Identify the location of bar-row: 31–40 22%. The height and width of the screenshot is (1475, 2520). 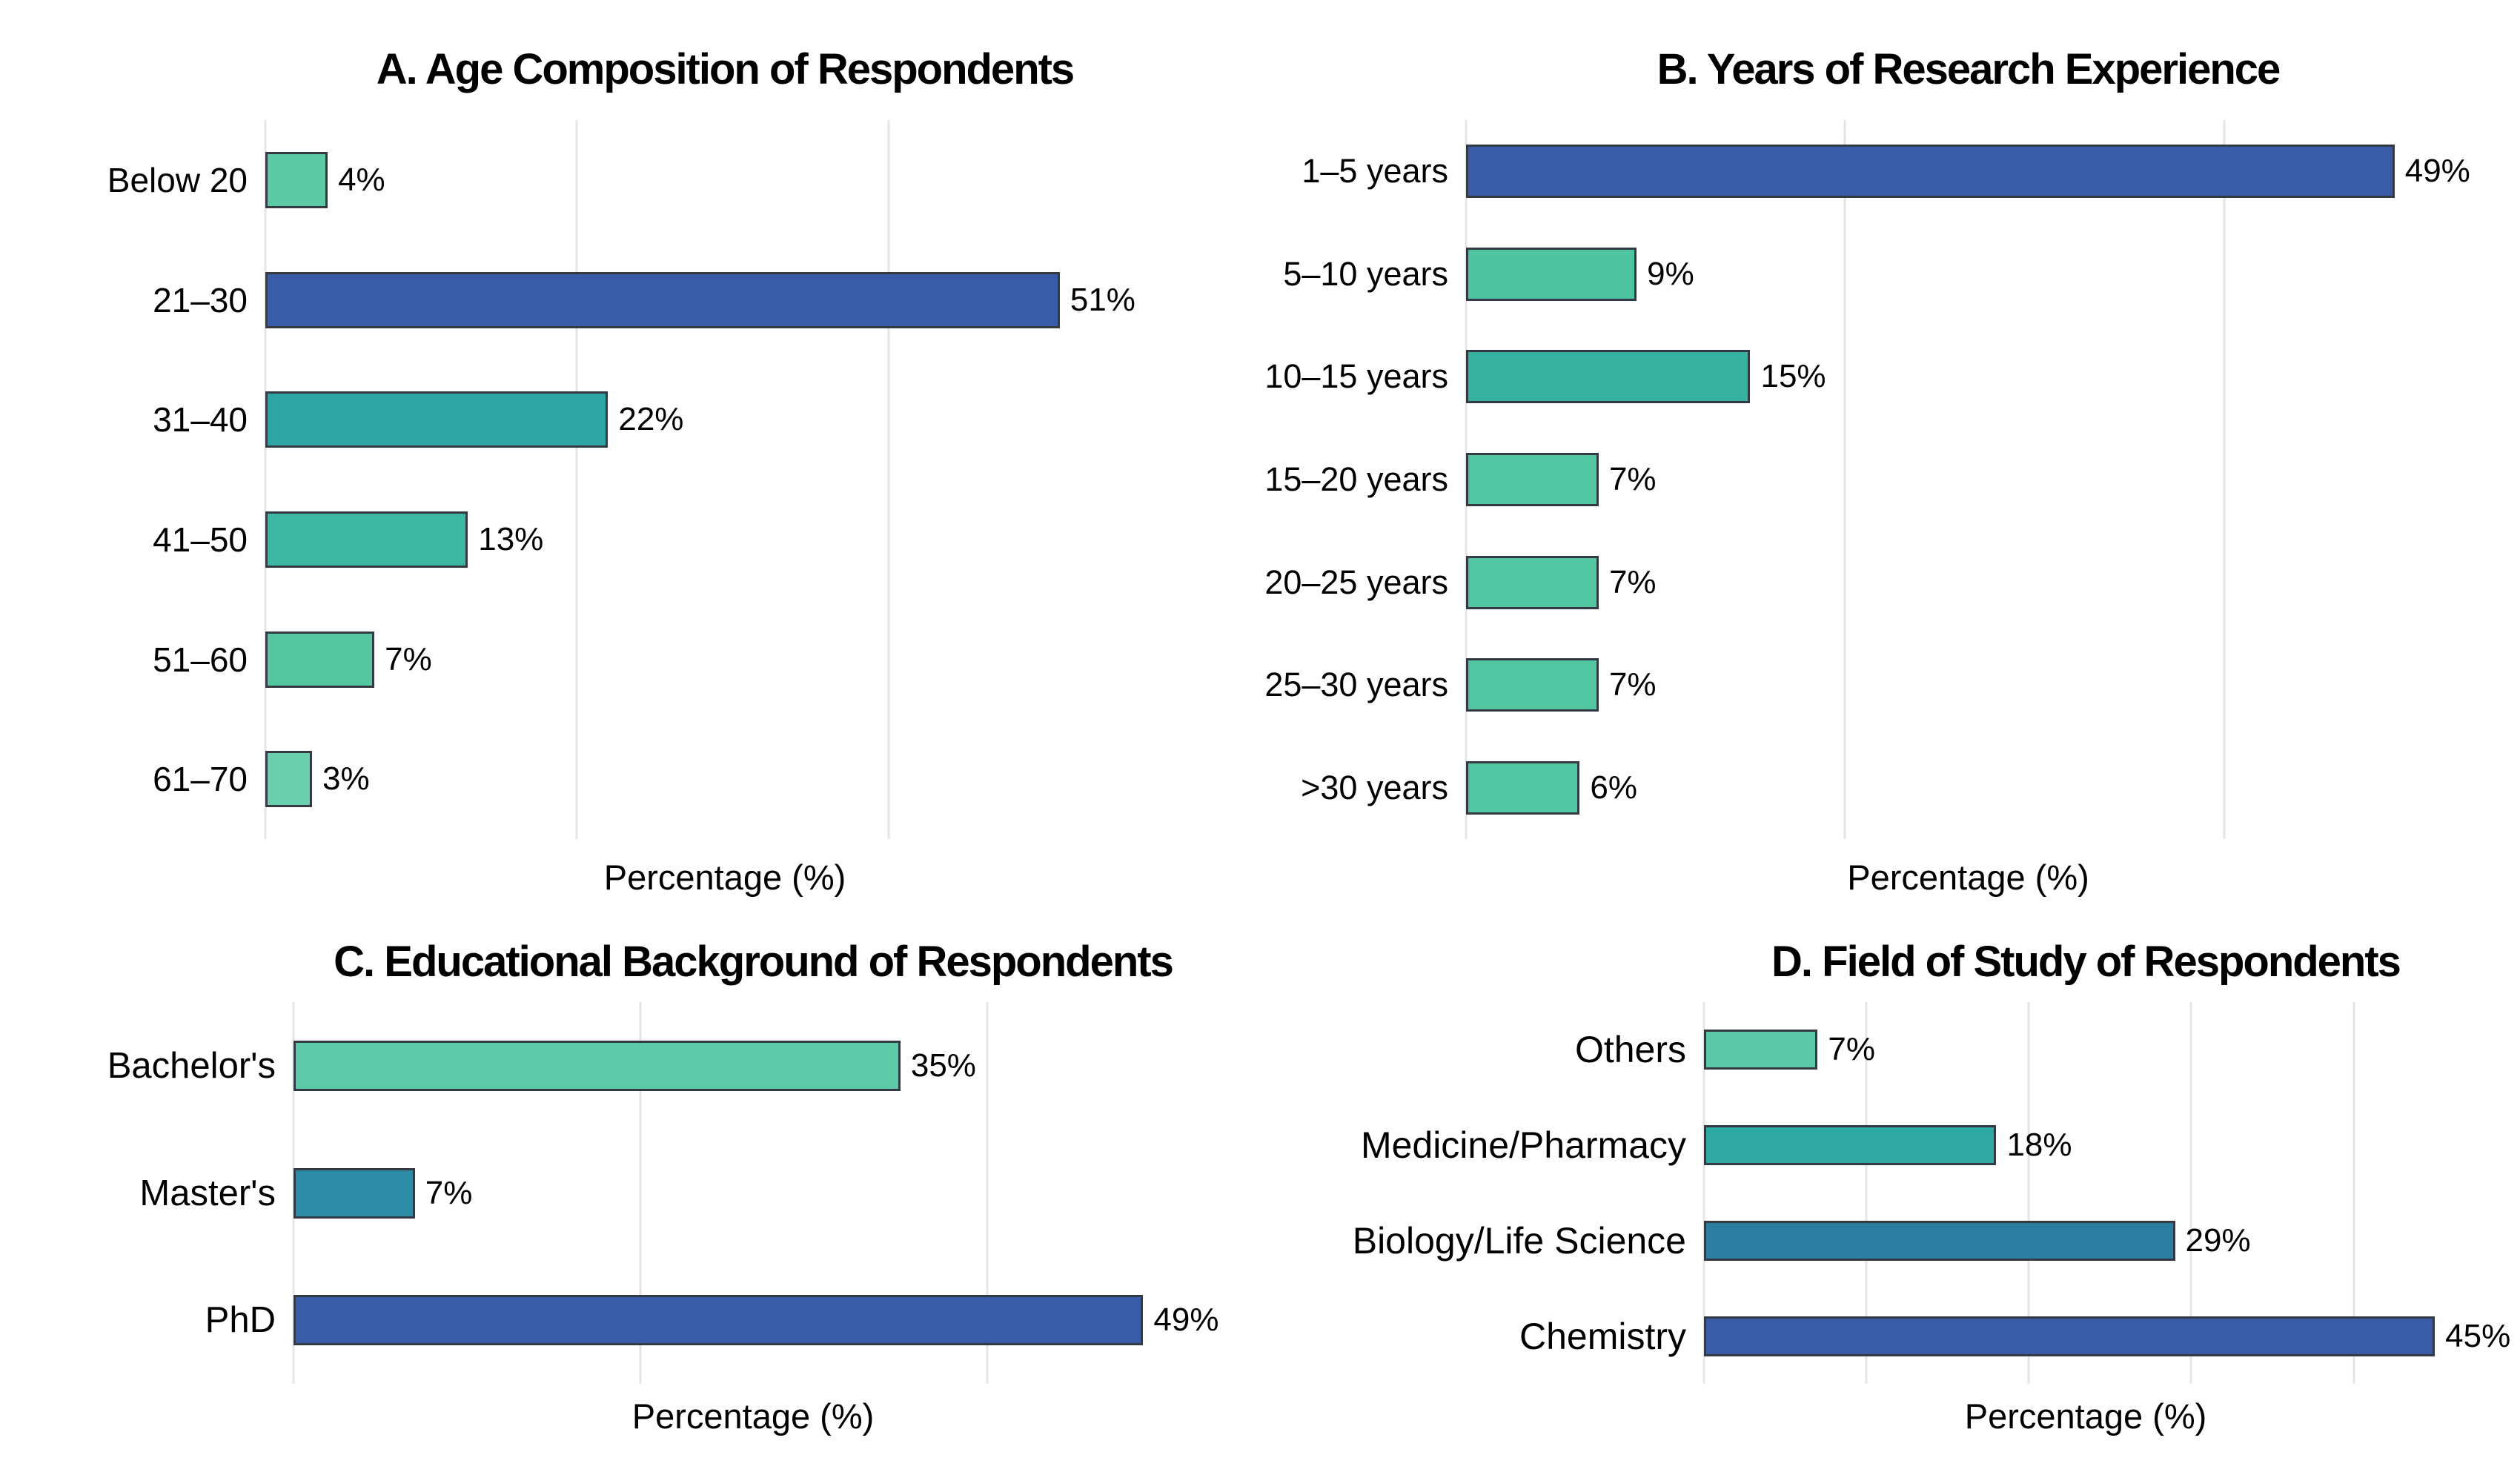
(630, 420).